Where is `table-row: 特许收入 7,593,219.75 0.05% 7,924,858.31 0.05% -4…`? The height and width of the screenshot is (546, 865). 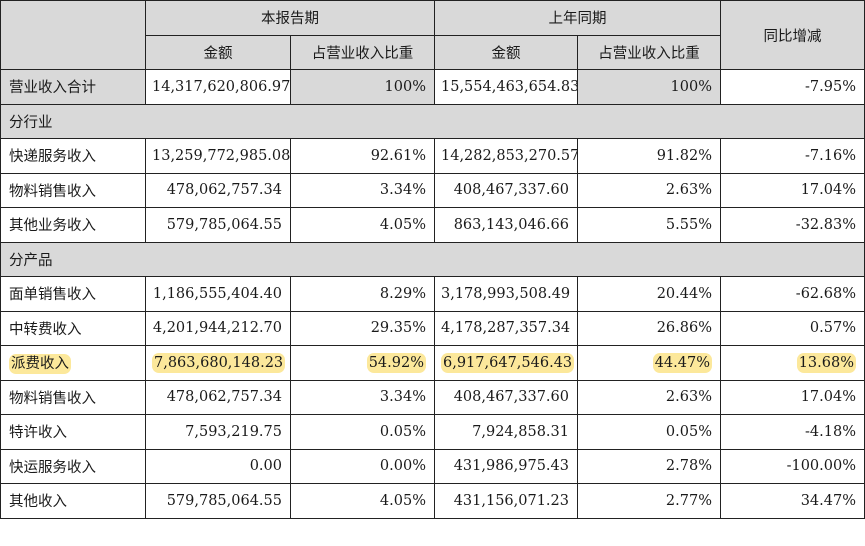
table-row: 特许收入 7,593,219.75 0.05% 7,924,858.31 0.05% -4… is located at coordinates (432, 432).